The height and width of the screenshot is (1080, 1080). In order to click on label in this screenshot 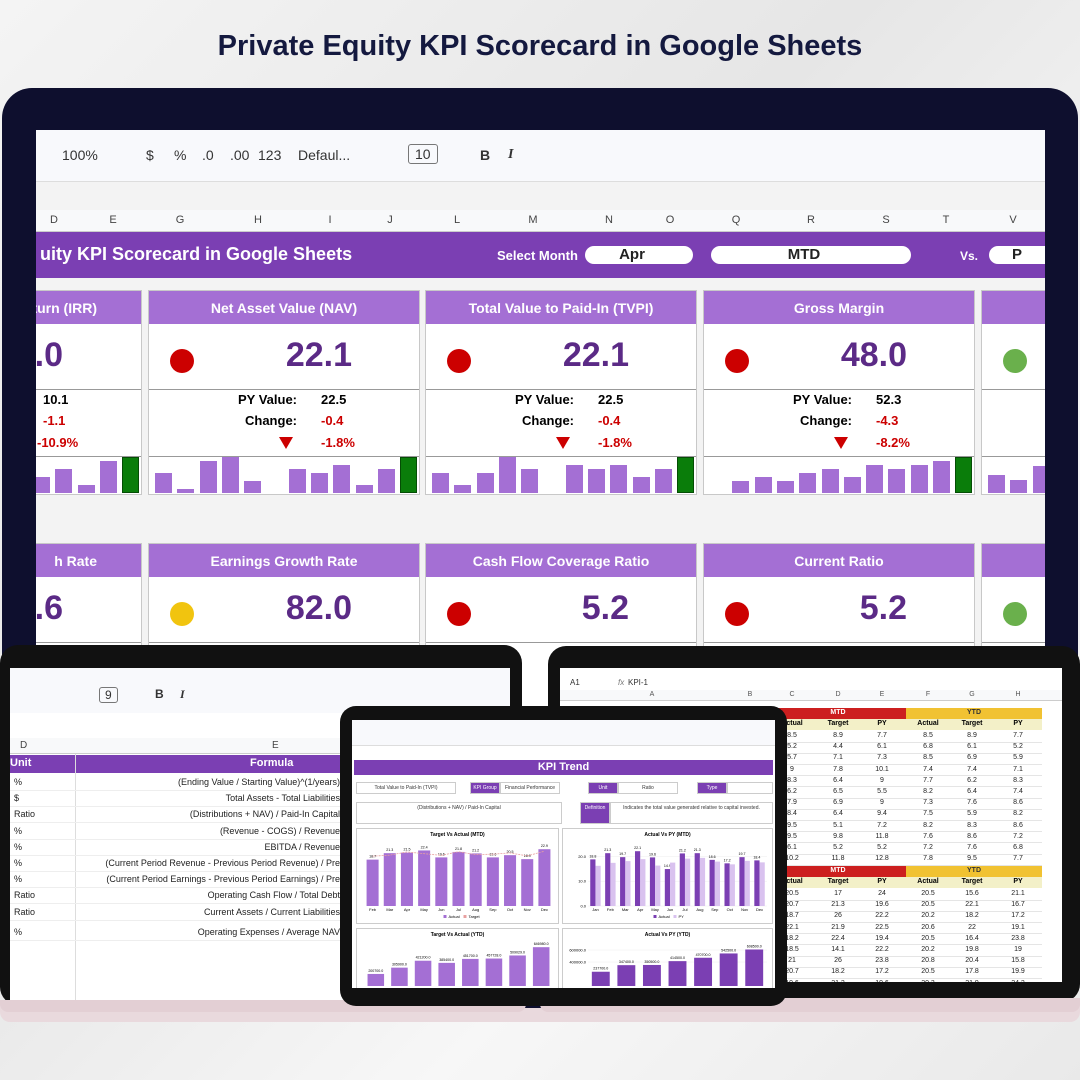, I will do `click(603, 788)`.